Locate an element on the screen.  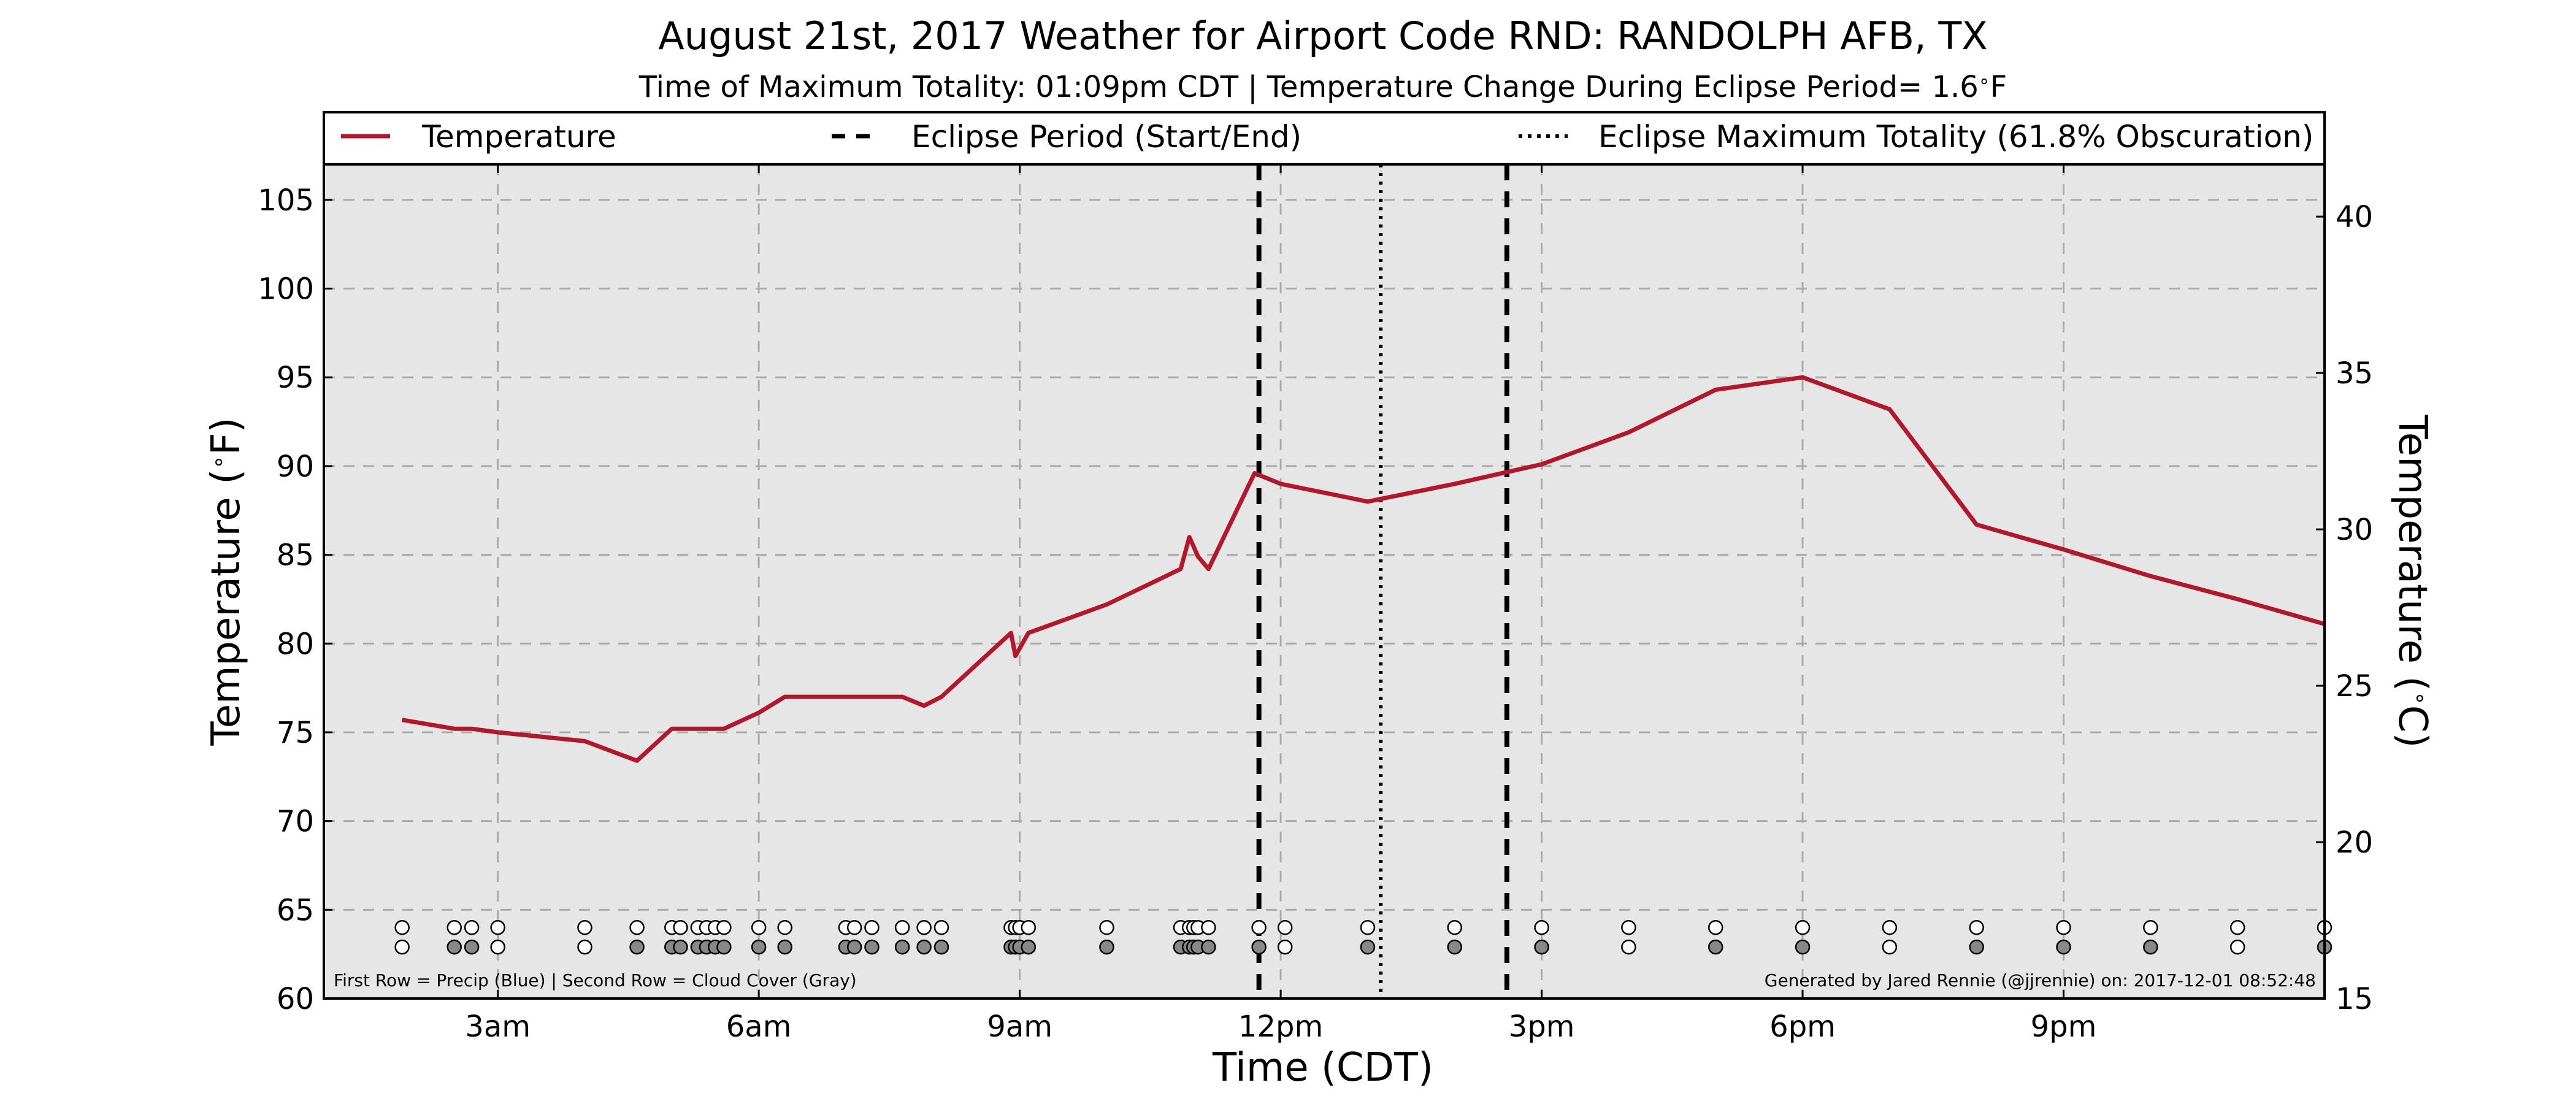
x-tick-label: 9pm is located at coordinates (2064, 1027).